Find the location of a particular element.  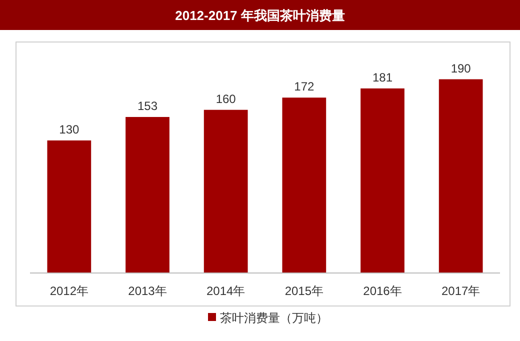

chart-title: 2012-2017 年我国茶叶消费量 is located at coordinates (260, 15).